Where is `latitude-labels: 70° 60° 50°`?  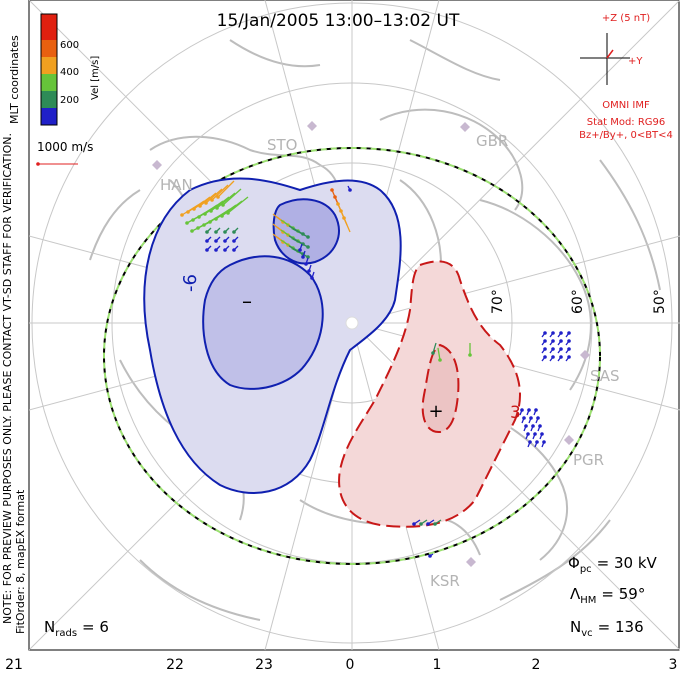 latitude-labels: 70° 60° 50° is located at coordinates (579, 301).